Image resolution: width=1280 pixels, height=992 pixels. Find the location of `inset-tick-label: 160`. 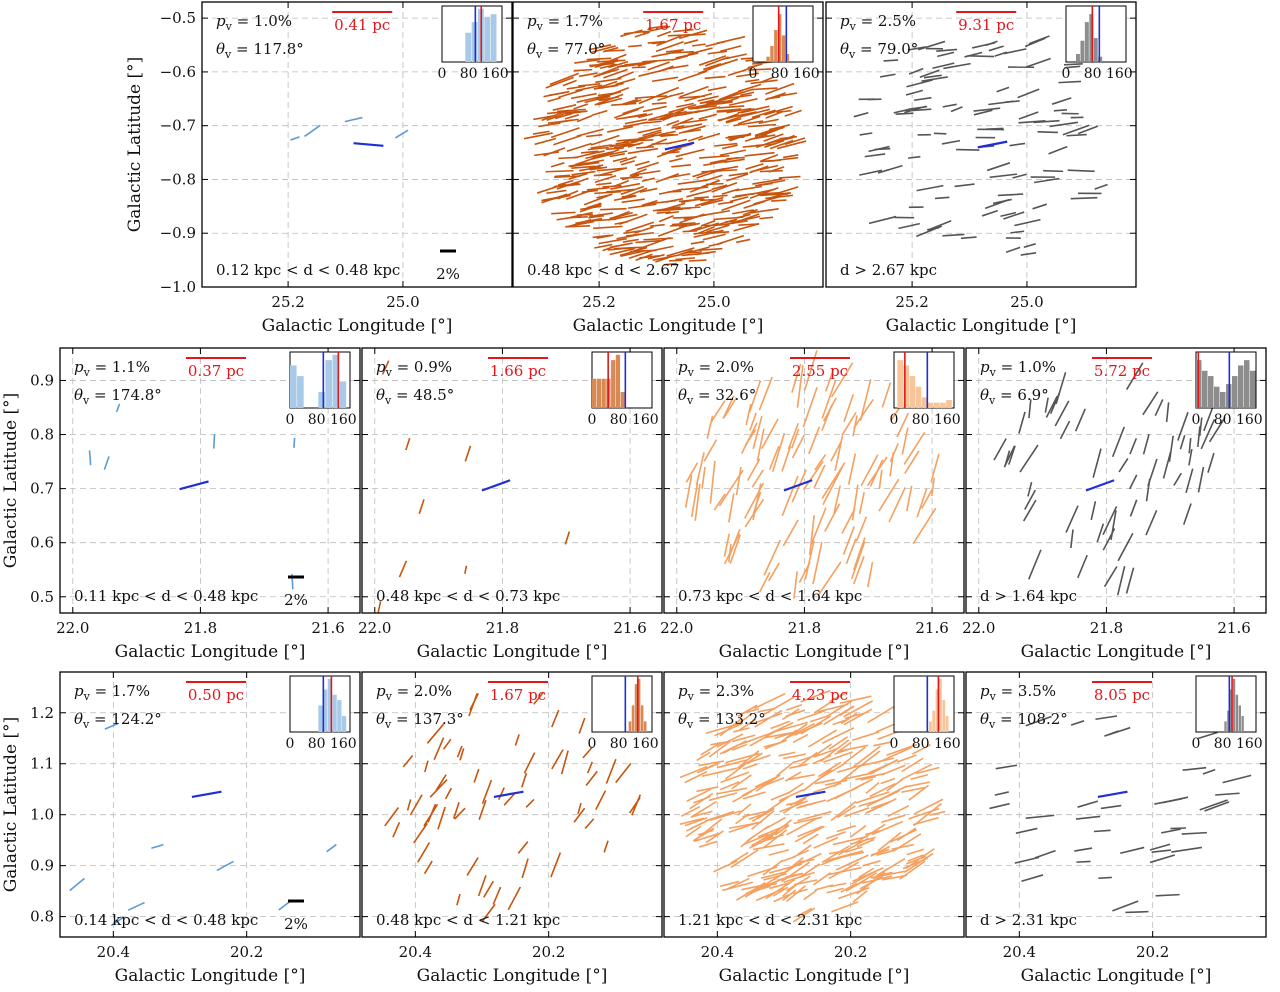

inset-tick-label: 160 is located at coordinates (806, 74).